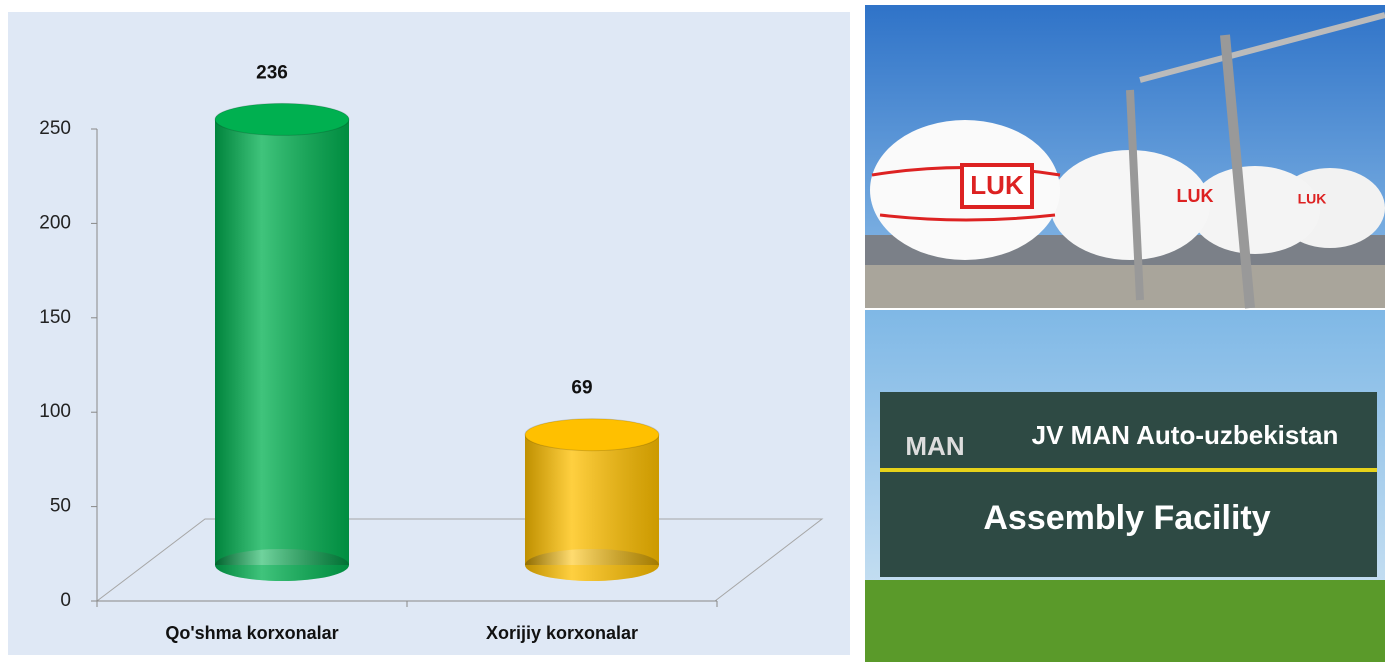 This screenshot has height=662, width=1385. I want to click on logo-box, so click(997, 186).